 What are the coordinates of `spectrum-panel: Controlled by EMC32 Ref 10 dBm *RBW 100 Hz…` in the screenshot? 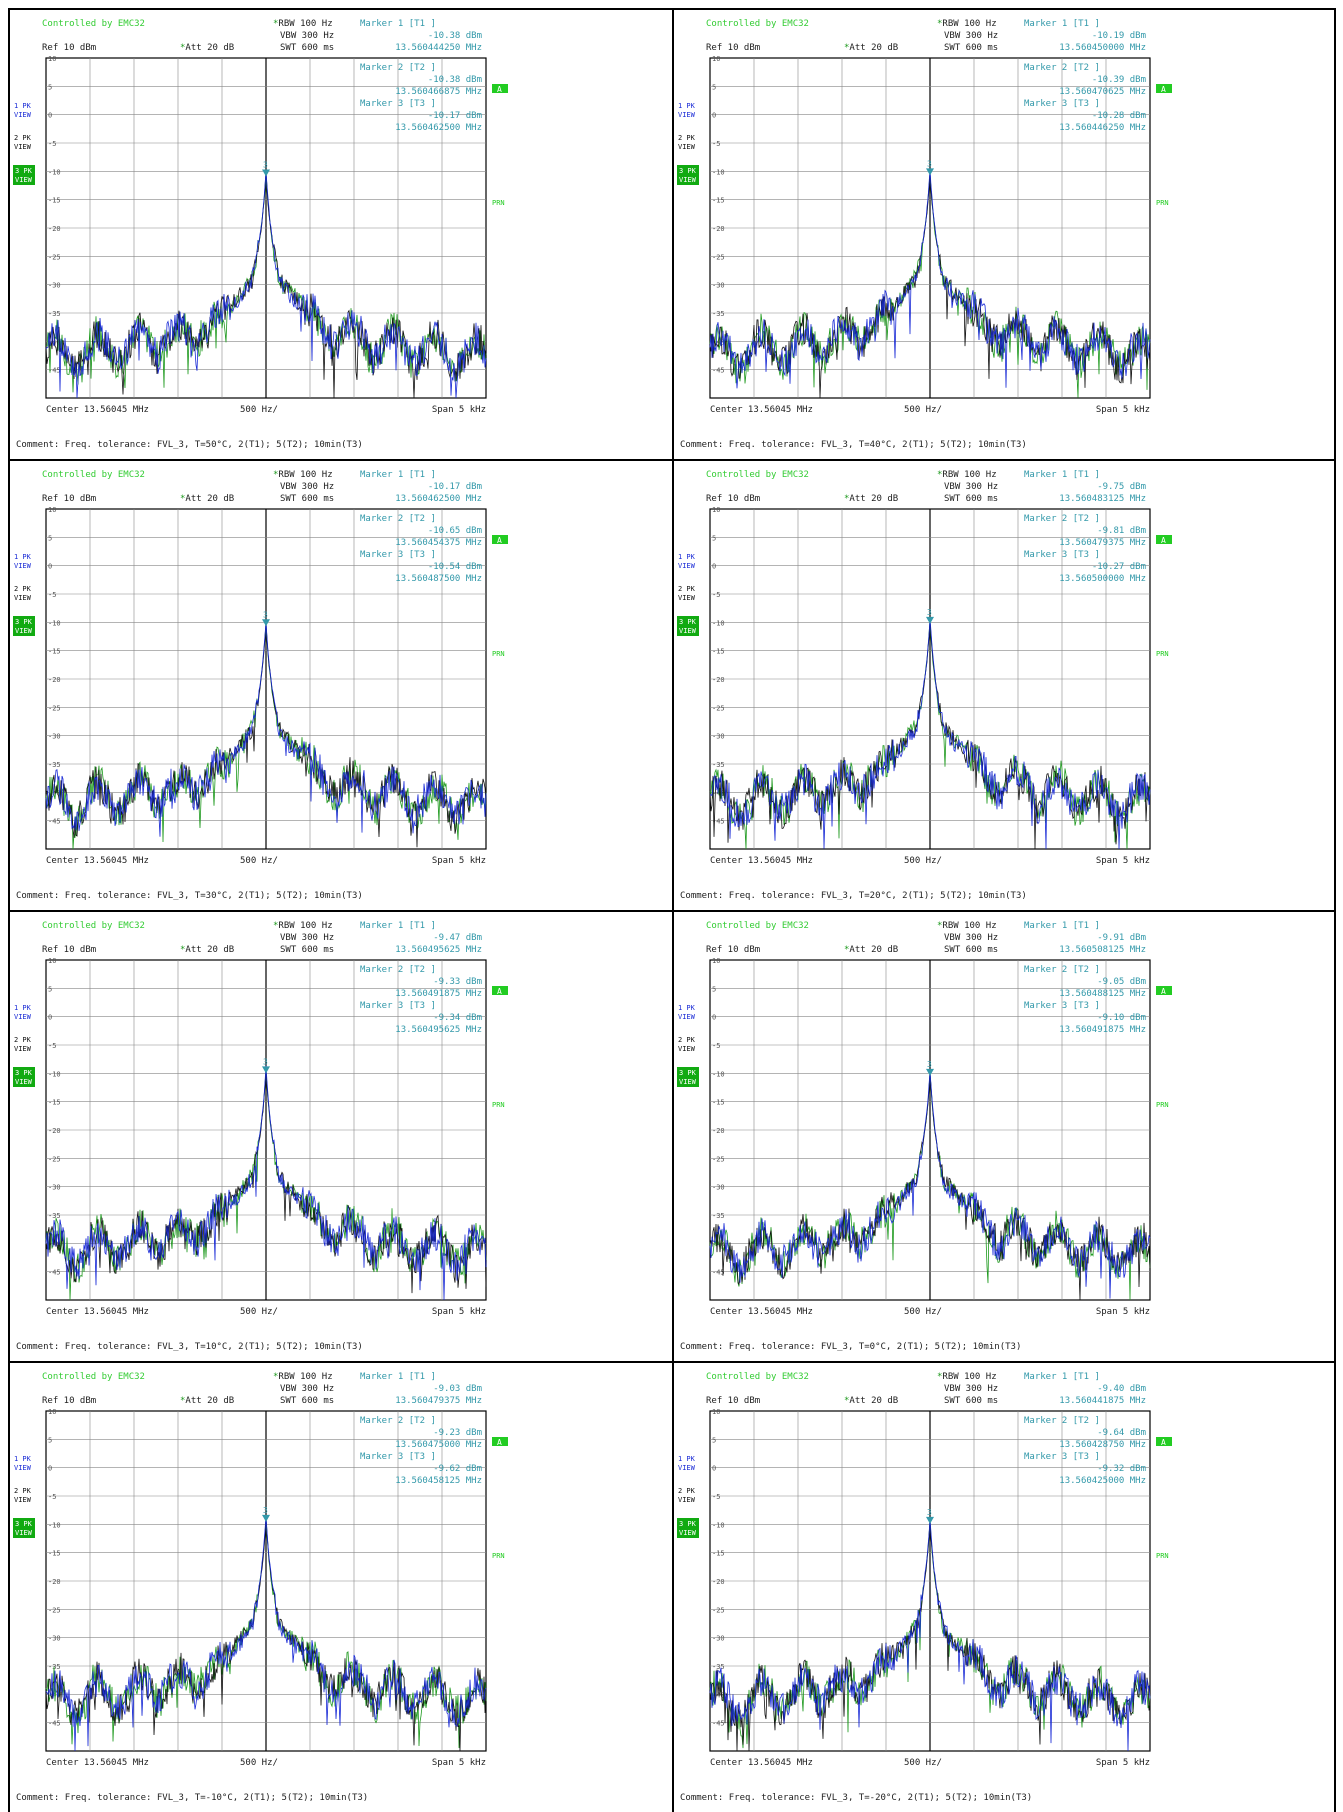 It's located at (340, 1135).